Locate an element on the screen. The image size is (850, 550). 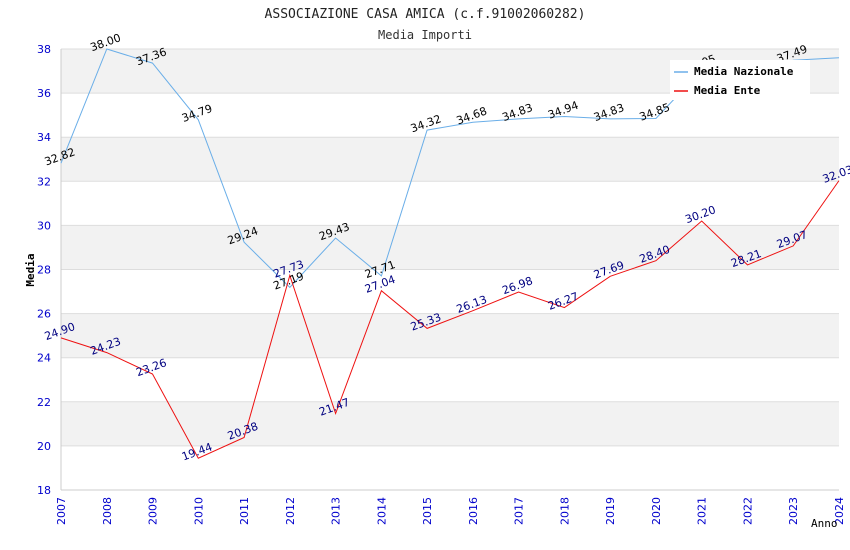
y-tick-label: 28 is located at coordinates (44, 270).